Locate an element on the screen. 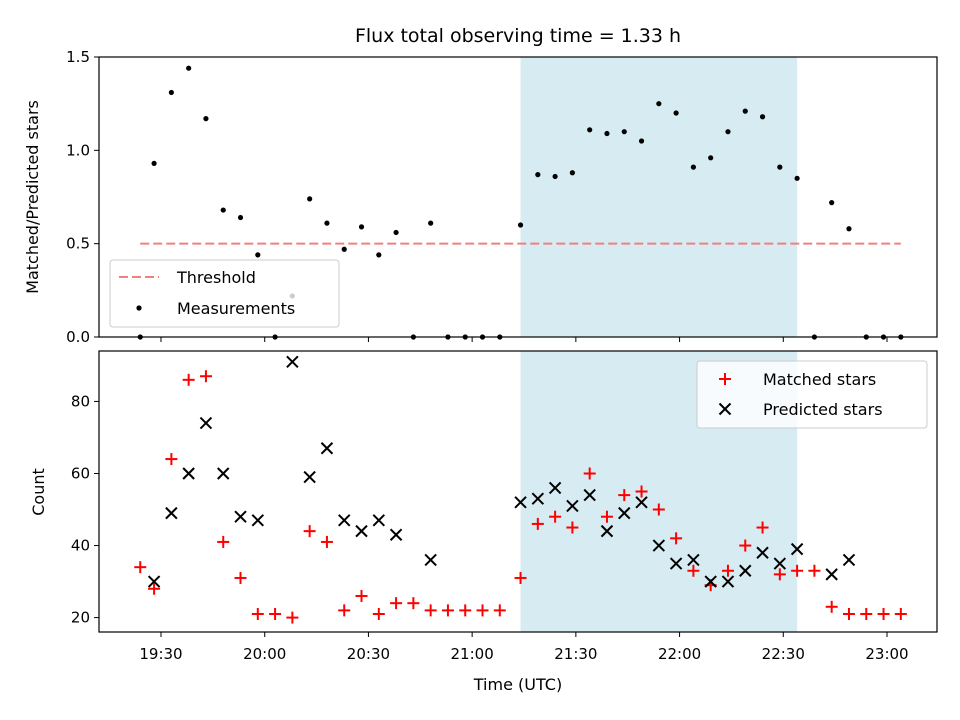 The image size is (960, 720). bottom-y-axis-label: Count is located at coordinates (38, 492).